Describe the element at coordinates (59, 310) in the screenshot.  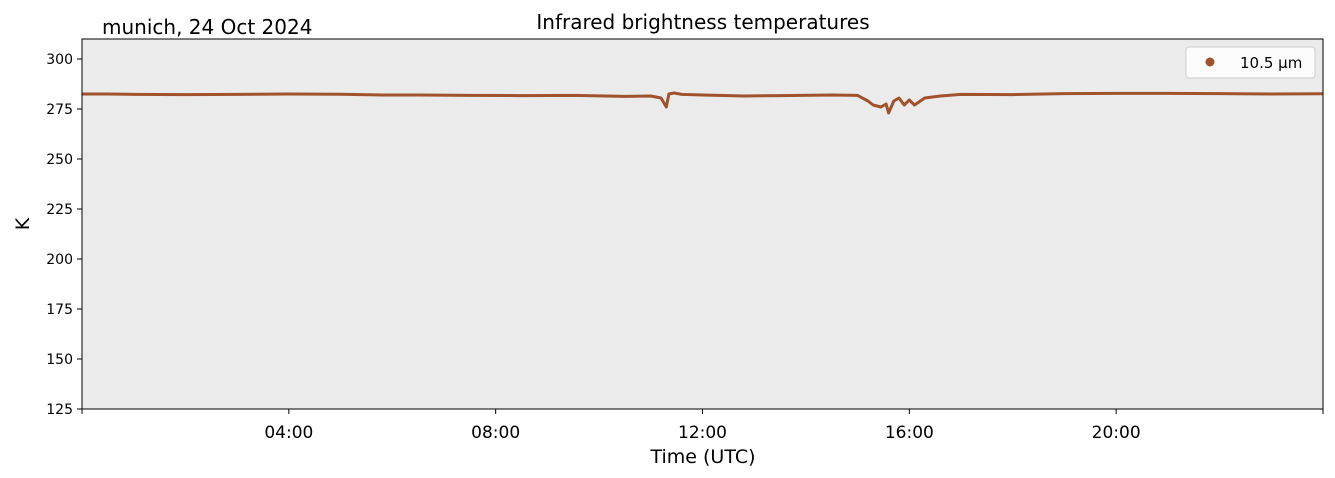
I see `y-tick-label: 175` at that location.